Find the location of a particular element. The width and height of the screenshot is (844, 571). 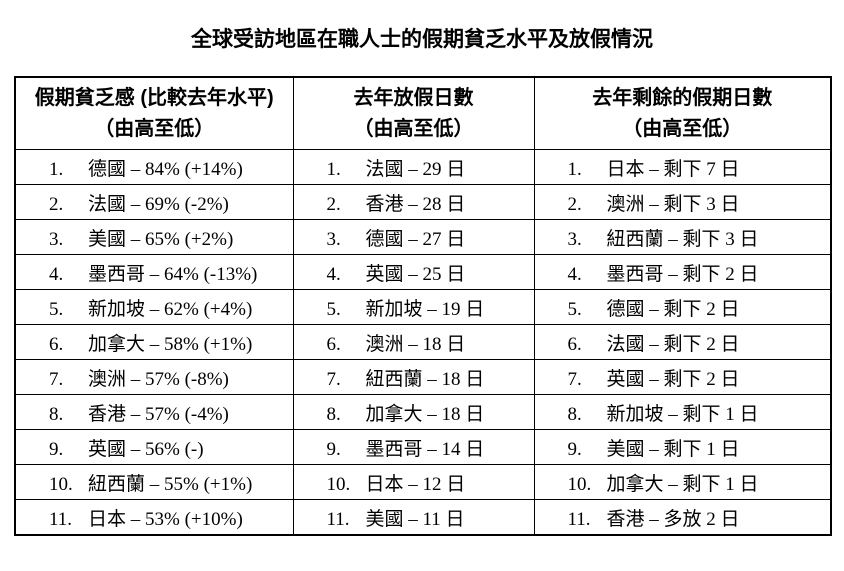

rank-text: 墨西哥 – 64% (-13%) is located at coordinates (173, 274).